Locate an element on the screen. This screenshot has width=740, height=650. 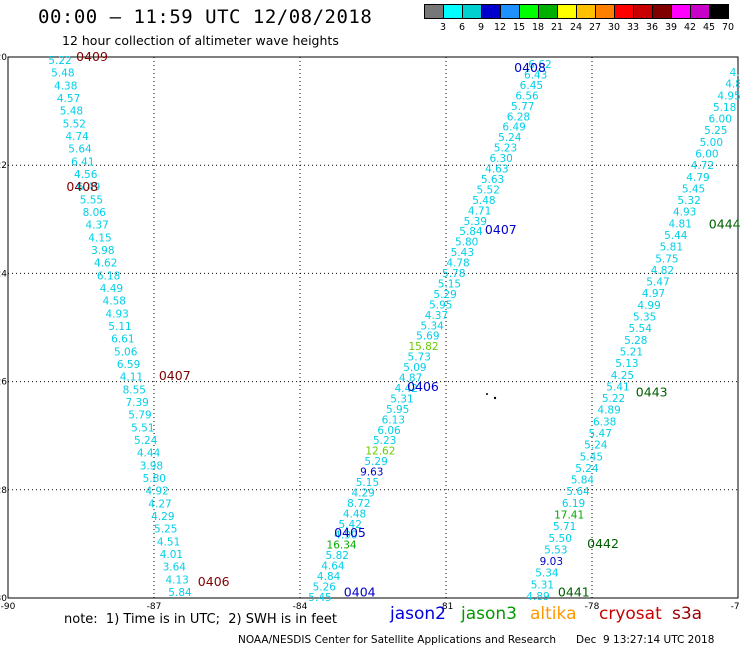
wave-height-value: 4.89 is located at coordinates (537, 597).